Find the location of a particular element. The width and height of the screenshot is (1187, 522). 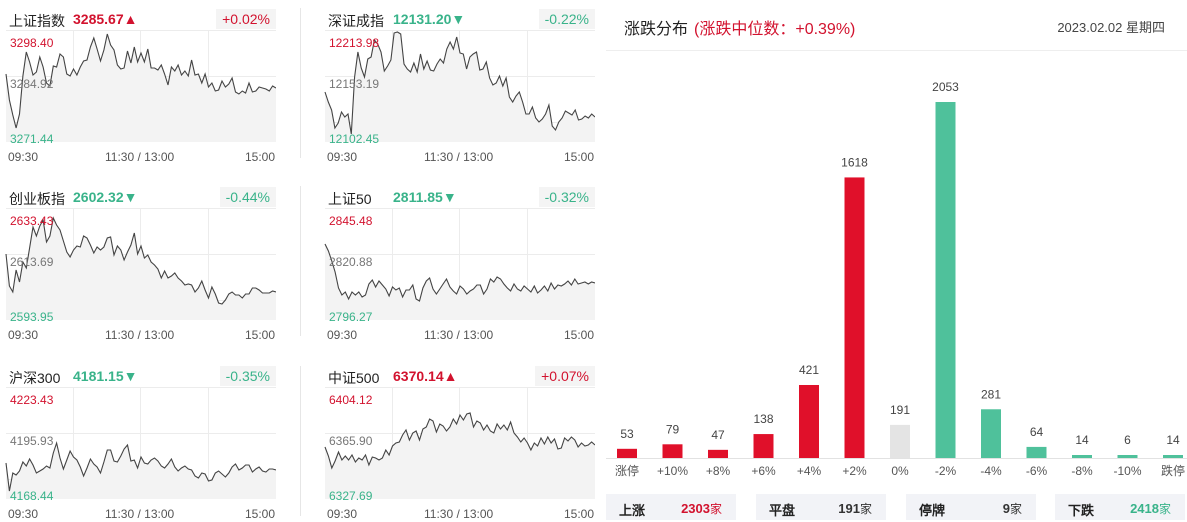

index-high-label: 6404.12 is located at coordinates (351, 400).